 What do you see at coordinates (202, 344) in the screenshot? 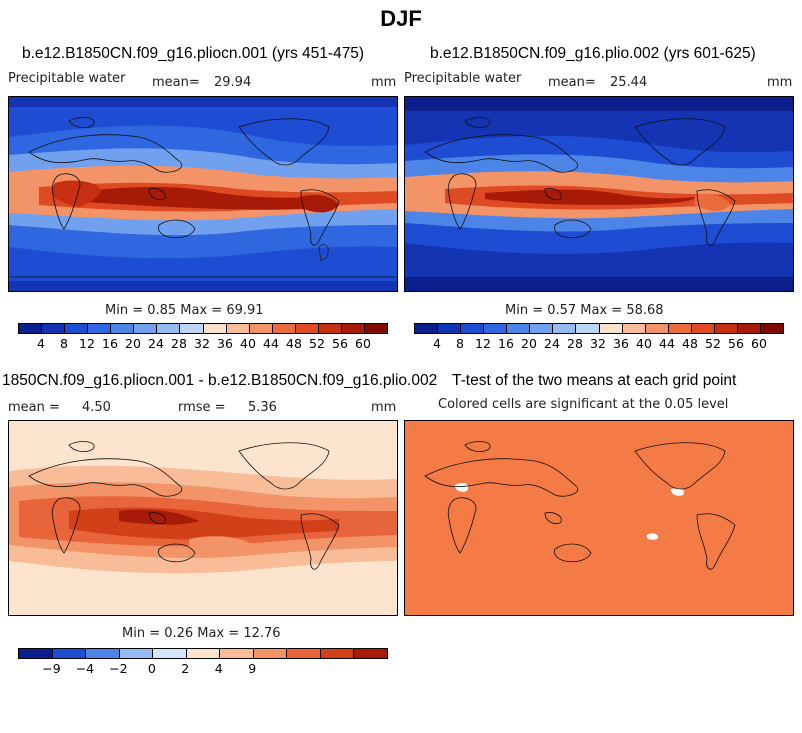
I see `panel1-colorbar-ticks: 4 8 12 16 20 24 28 32 36 40 44 48 52 56 60` at bounding box center [202, 344].